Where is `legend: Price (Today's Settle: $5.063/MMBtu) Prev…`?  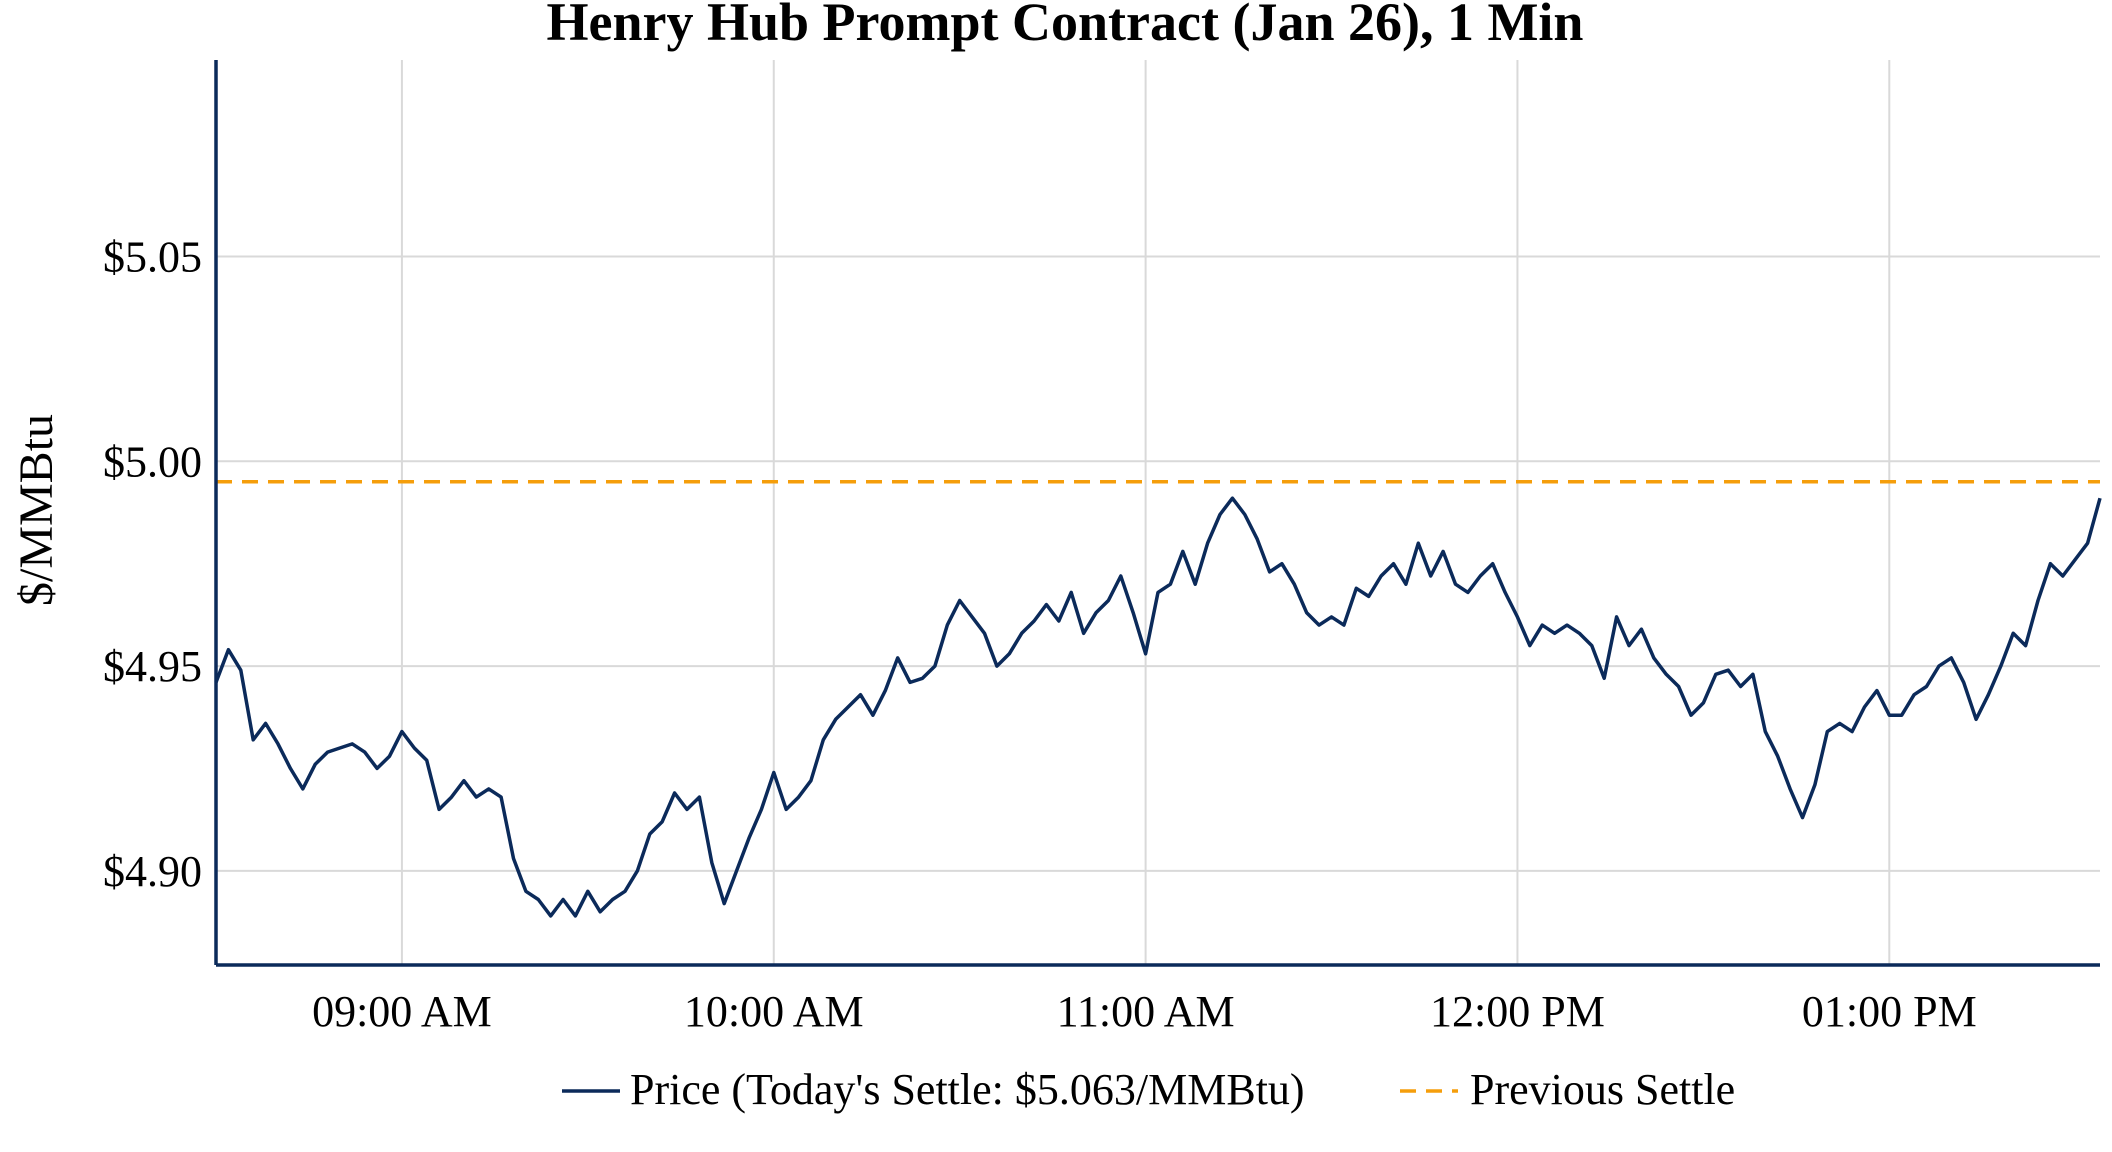 legend: Price (Today's Settle: $5.063/MMBtu) Prev… is located at coordinates (1148, 1089).